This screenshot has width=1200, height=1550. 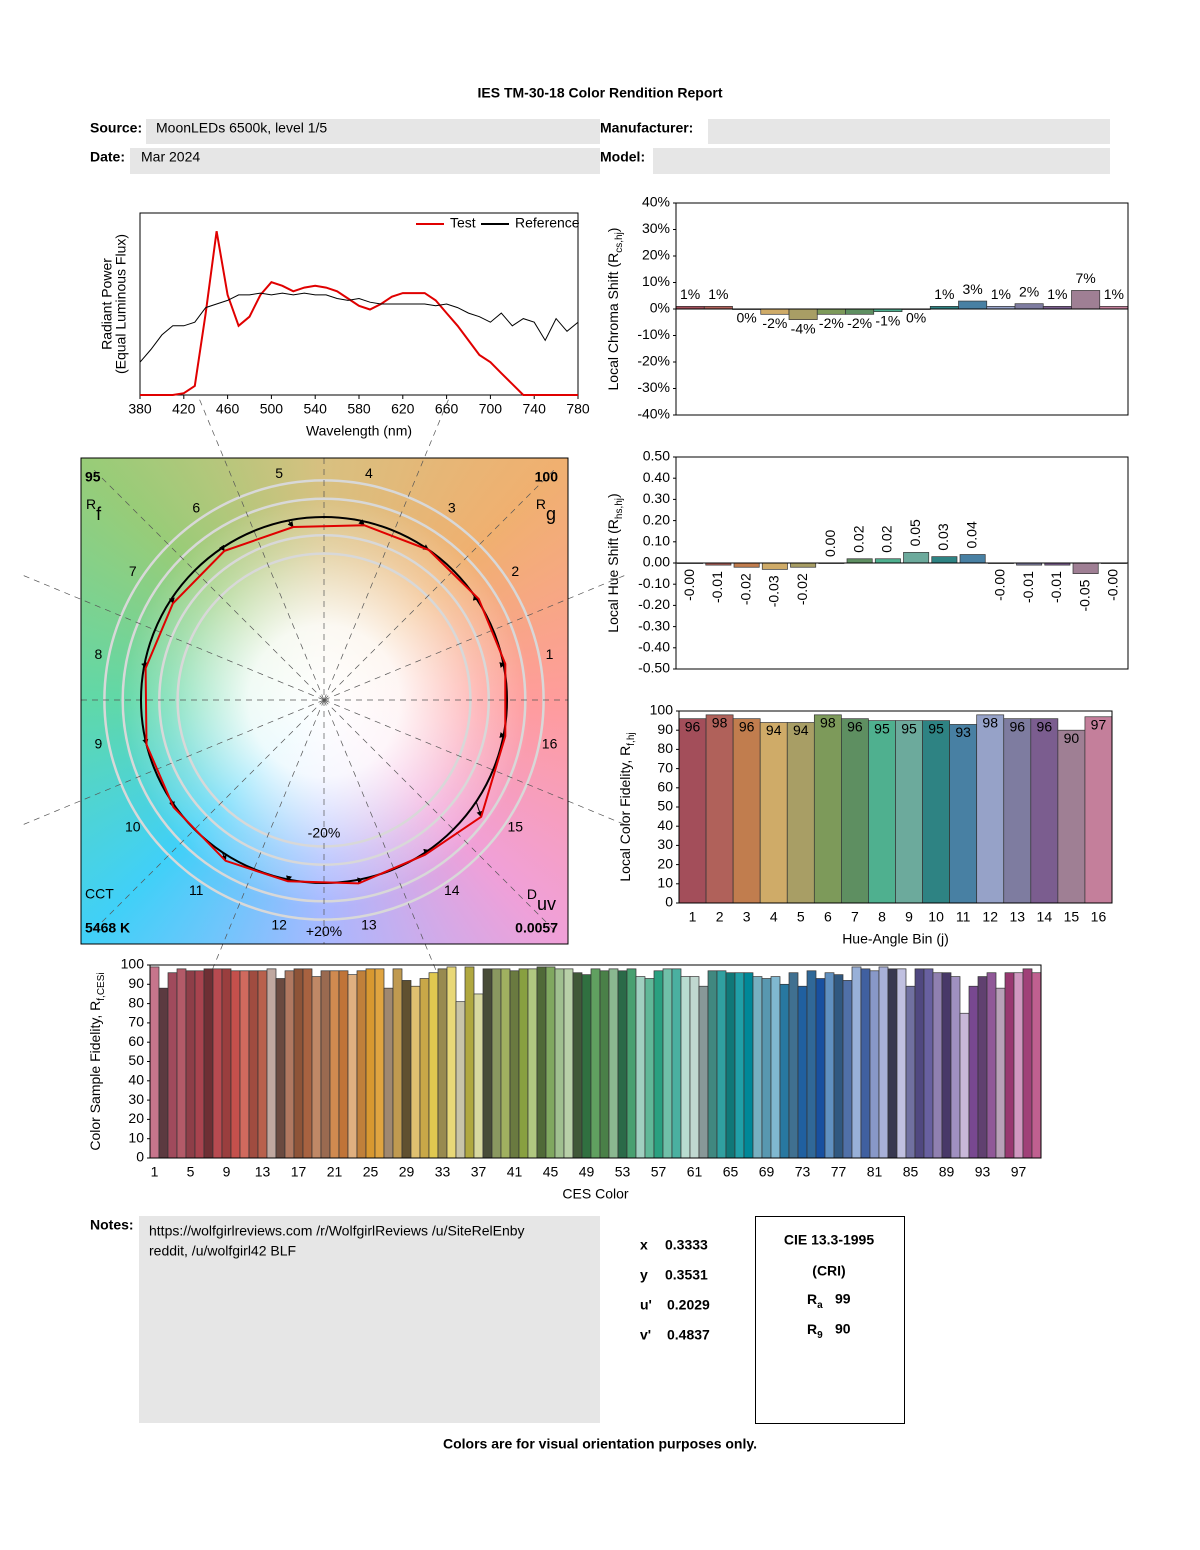 What do you see at coordinates (107, 304) in the screenshot?
I see `y-axis-label: Radiant Power` at bounding box center [107, 304].